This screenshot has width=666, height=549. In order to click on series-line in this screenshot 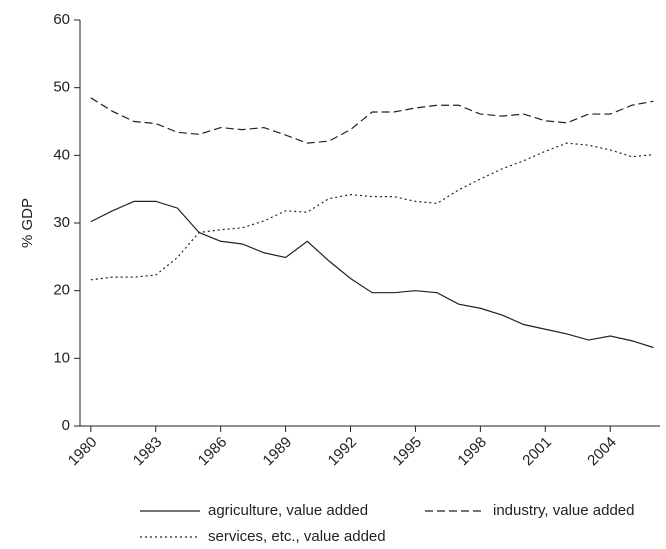, I will do `click(372, 120)`.